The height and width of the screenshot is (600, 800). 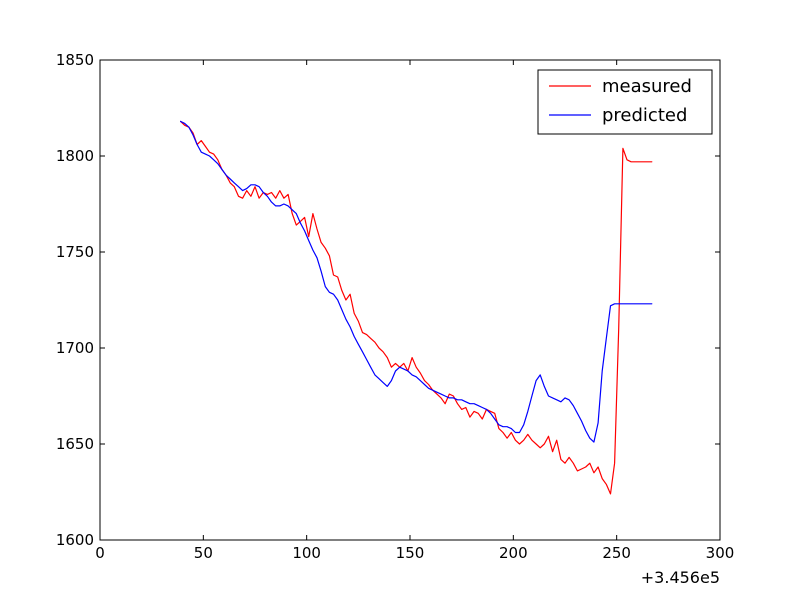 I want to click on legend-label-measured: measured, so click(x=647, y=86).